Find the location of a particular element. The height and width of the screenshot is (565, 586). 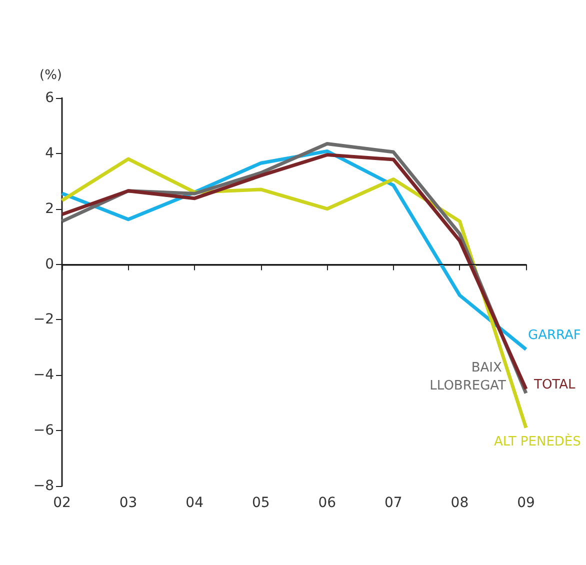

y-tick-label: −4 is located at coordinates (43, 375).